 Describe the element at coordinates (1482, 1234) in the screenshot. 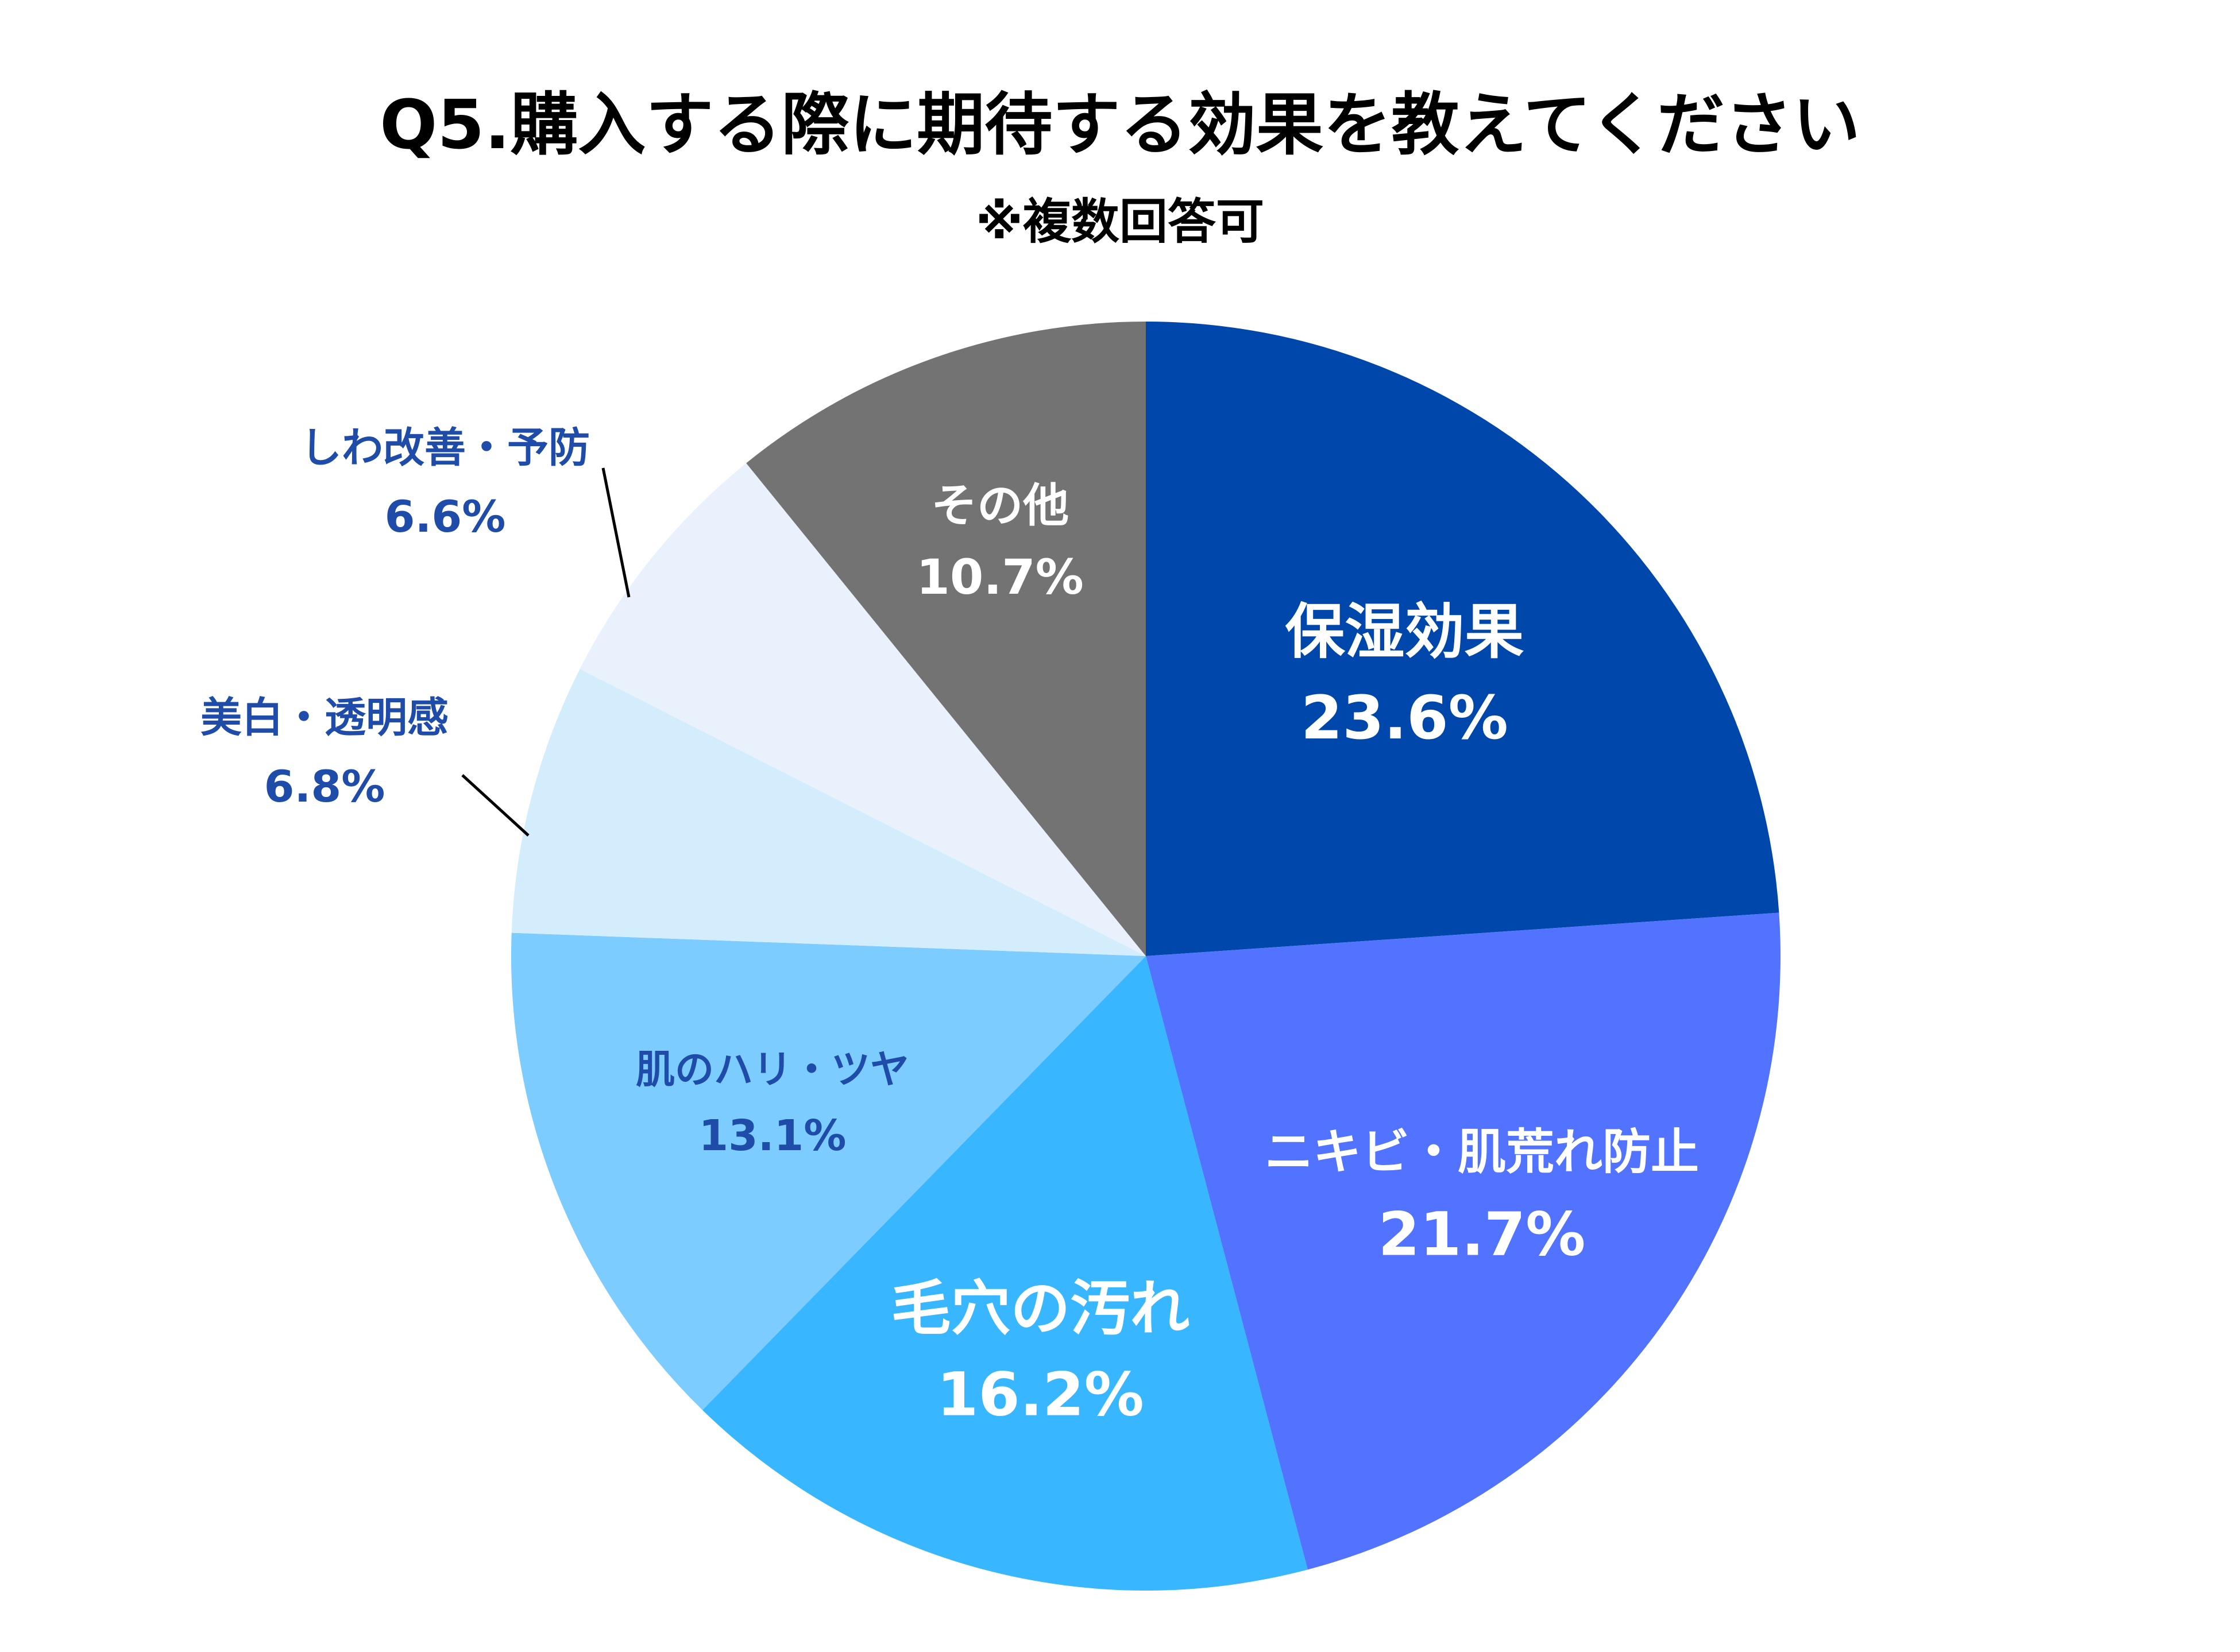

I see `slice-value-label: 21.7%` at that location.